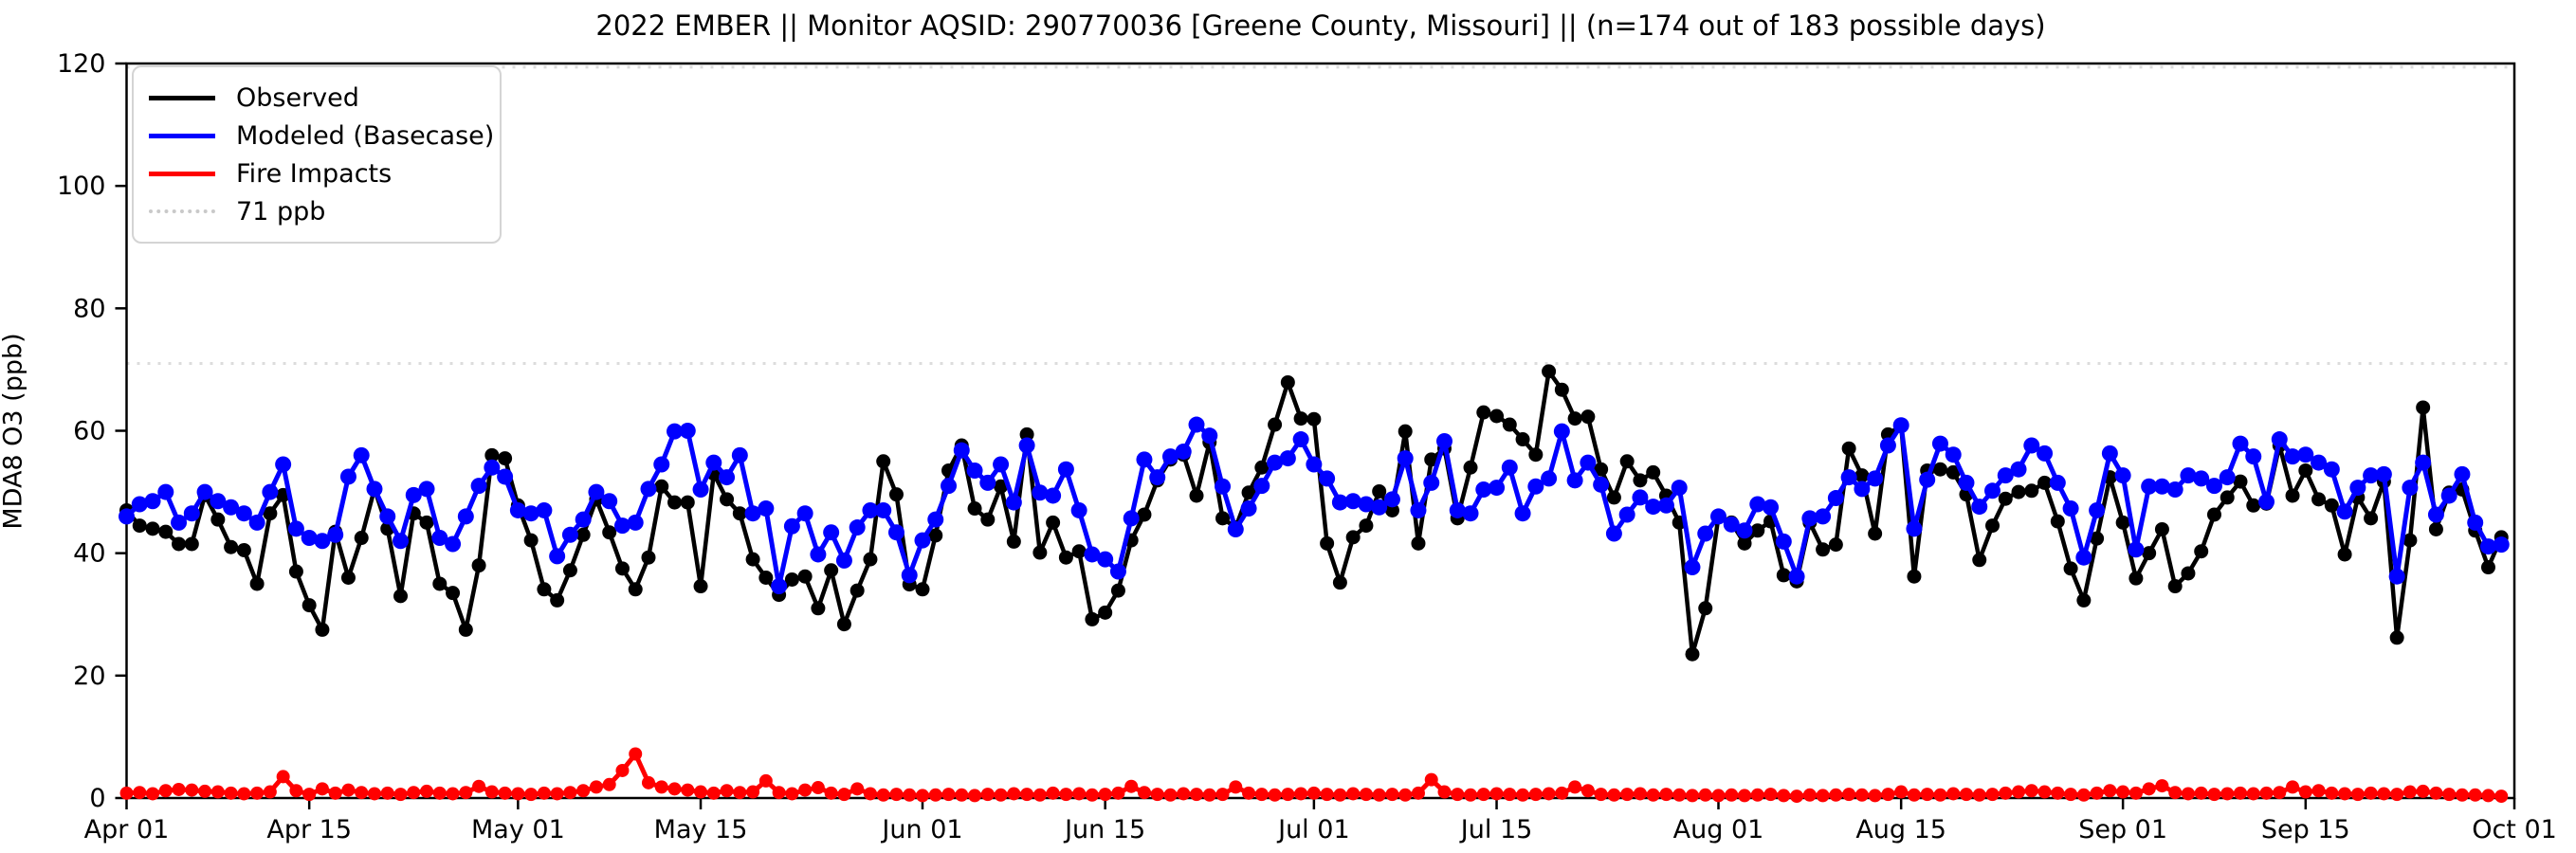 This screenshot has height=853, width=2576. What do you see at coordinates (127, 829) in the screenshot?
I see `x-tick-label: Apr 01` at bounding box center [127, 829].